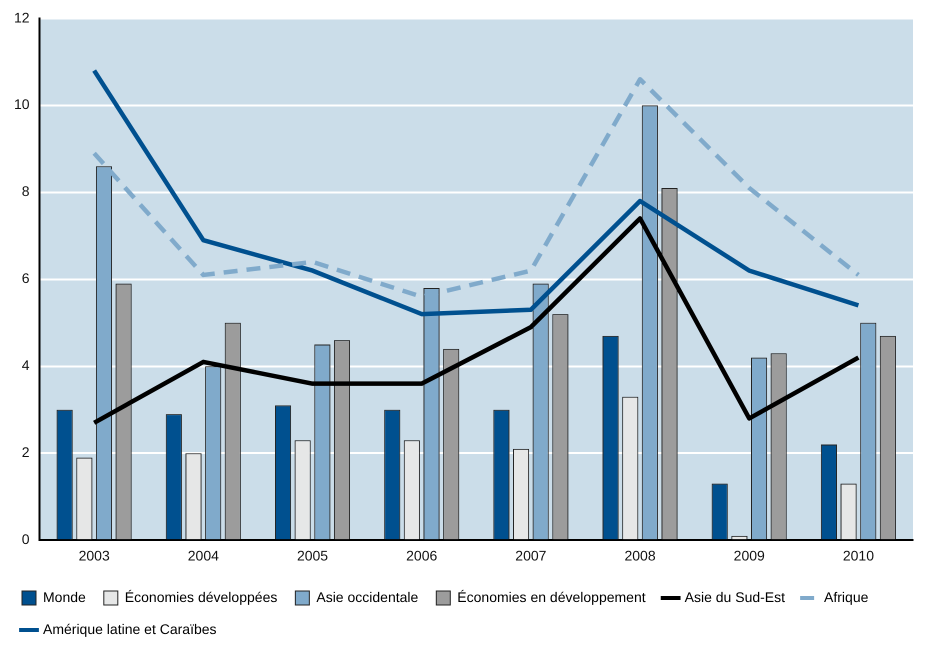  Describe the element at coordinates (312, 555) in the screenshot. I see `x-tick-label: 2005` at that location.